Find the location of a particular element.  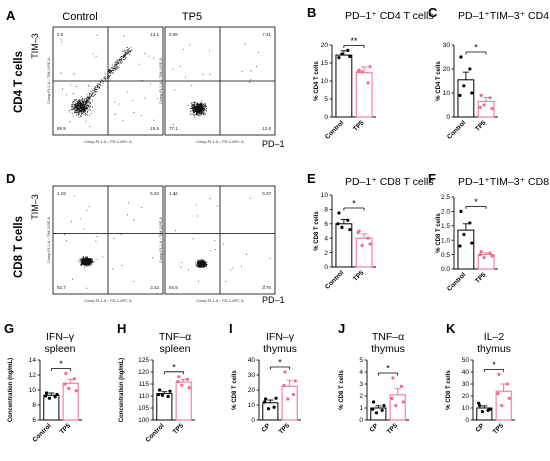

flow-x-tick-label: Comp-PL1-A :: PD-1-APC-A is located at coordinates (108, 301).